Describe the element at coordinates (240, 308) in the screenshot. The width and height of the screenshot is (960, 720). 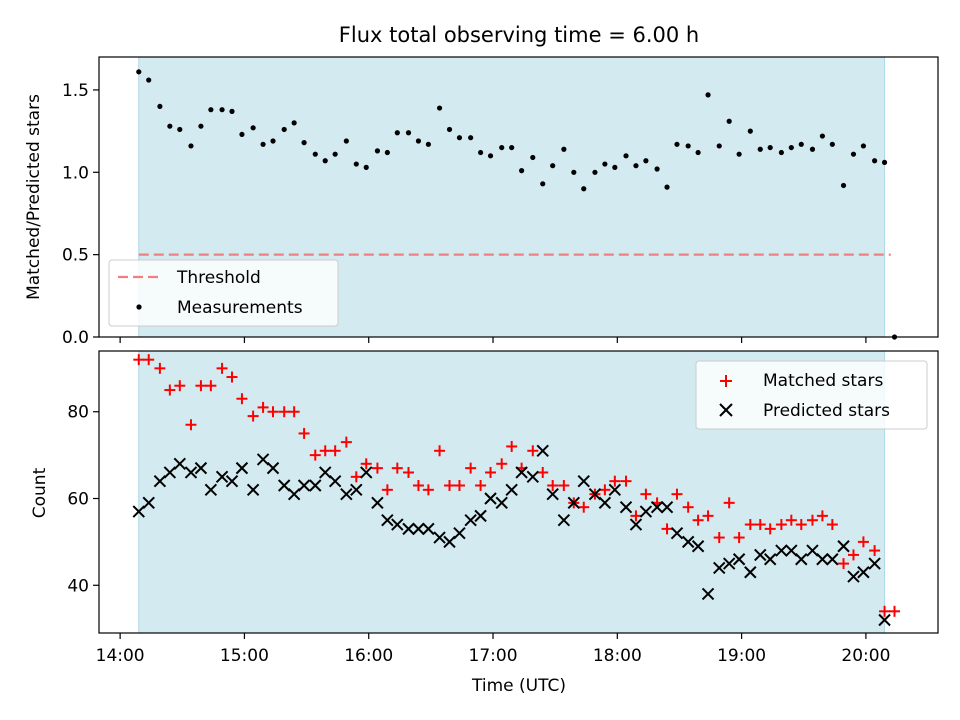
I see `legend-measurements-label: Measurements` at that location.